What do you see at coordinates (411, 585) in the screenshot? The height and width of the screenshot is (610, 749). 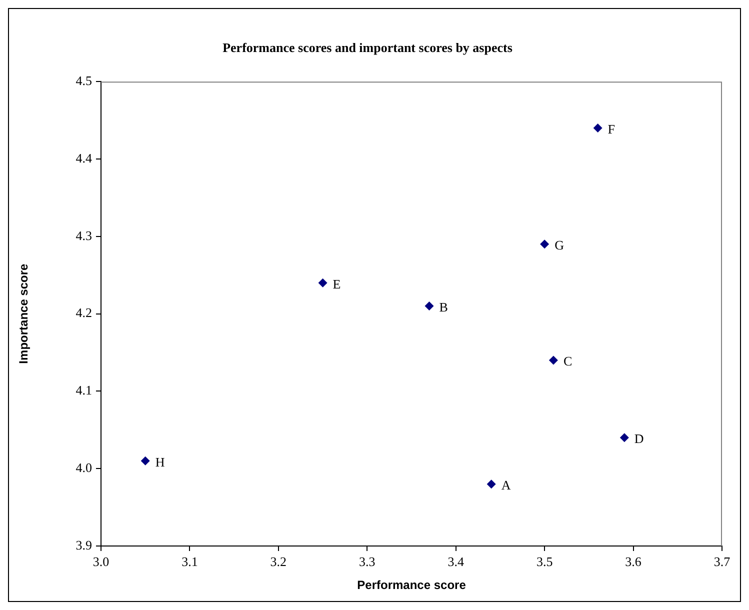 I see `x-axis-title: Performance score` at bounding box center [411, 585].